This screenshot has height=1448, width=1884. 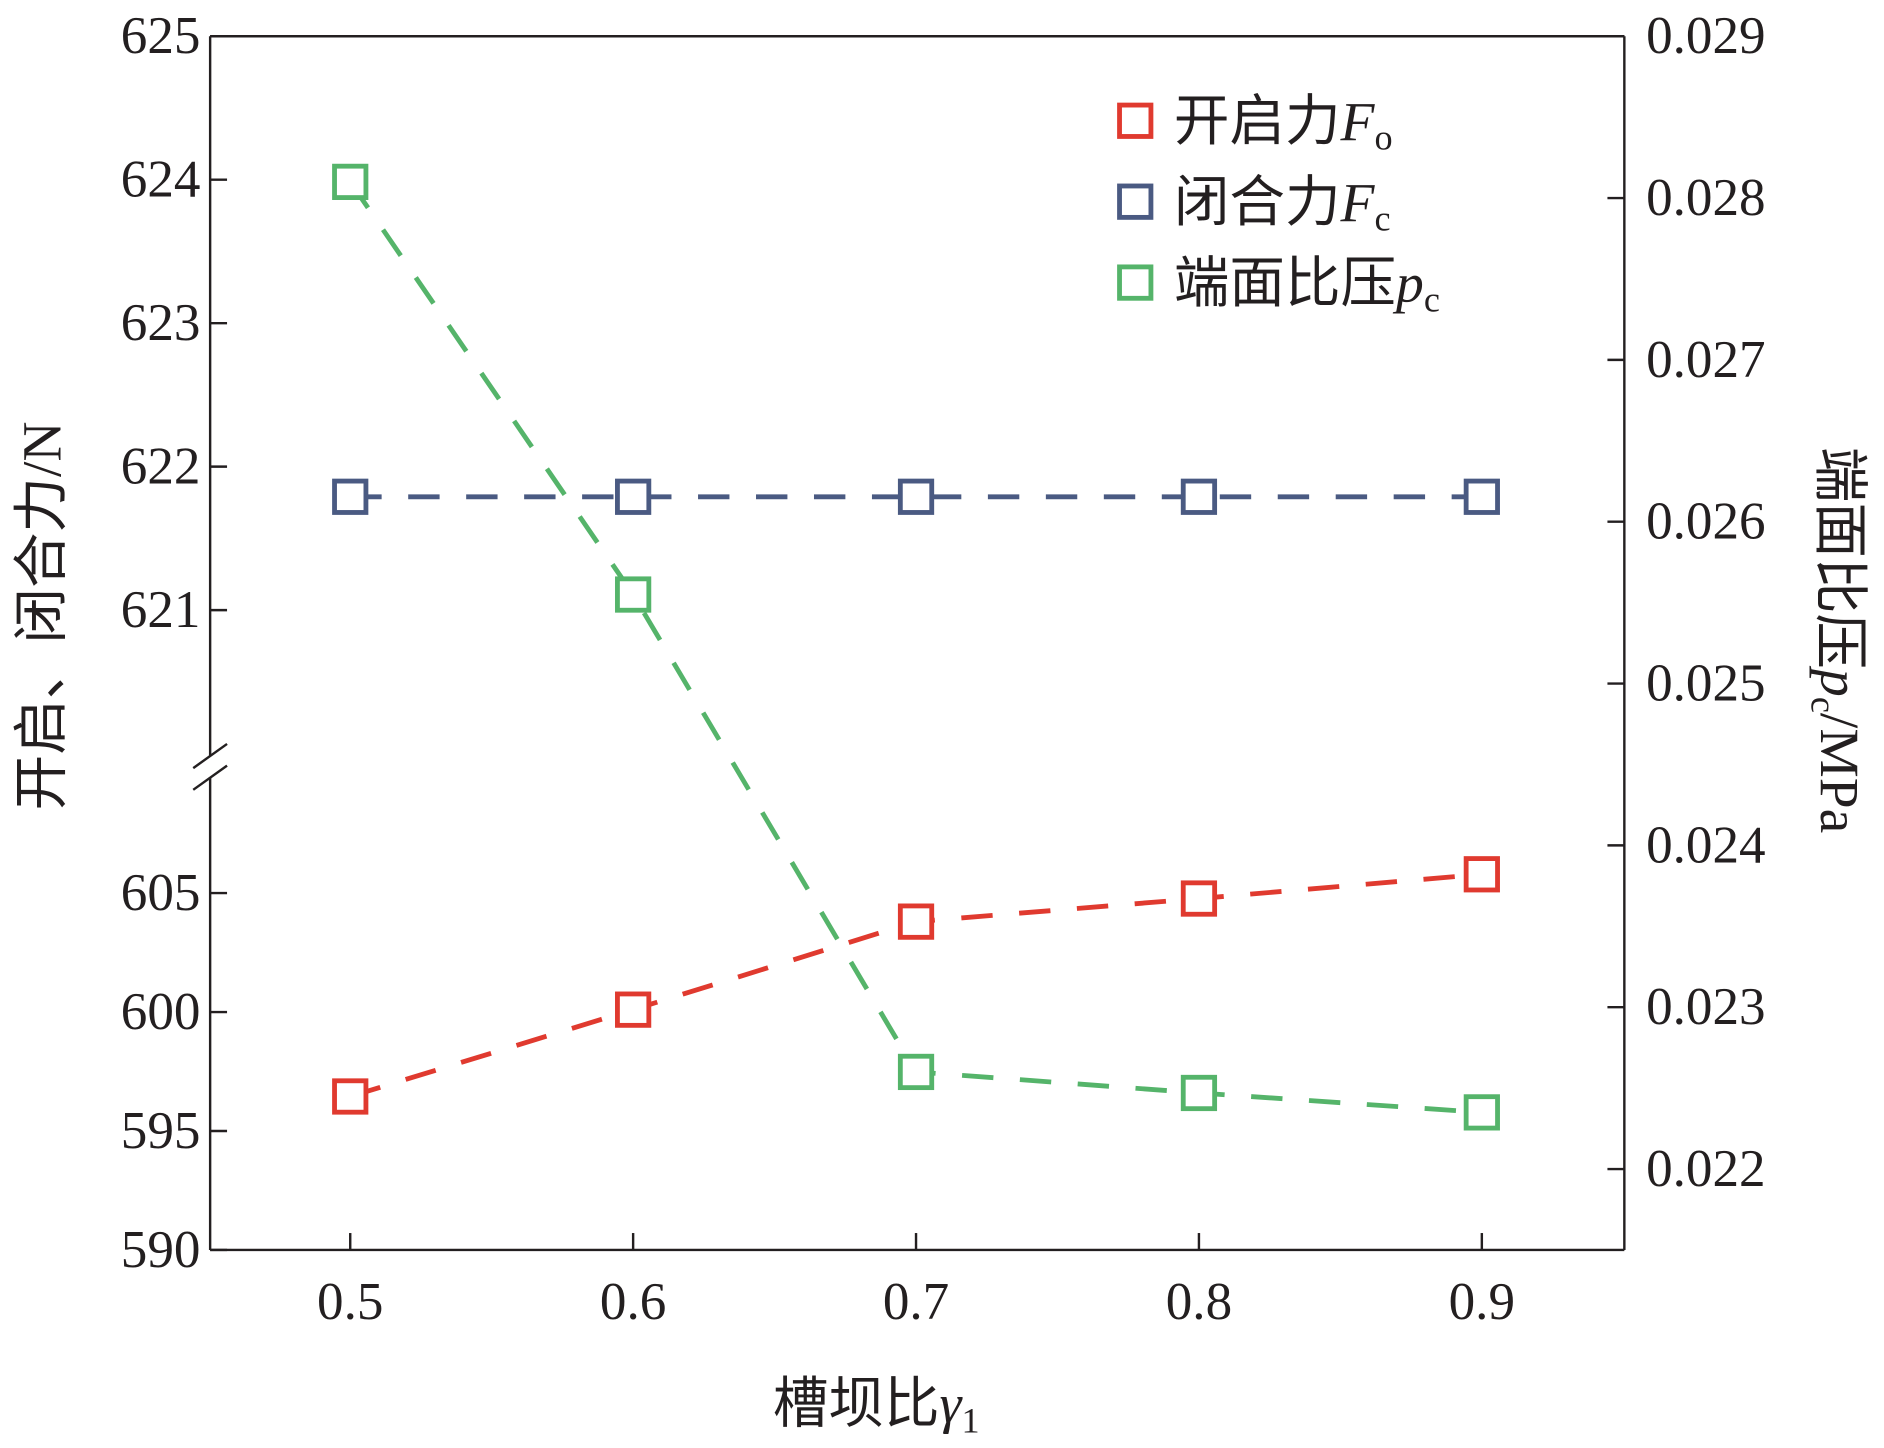 I want to click on x-axis-label: 槽坝比γ1, so click(x=876, y=1407).